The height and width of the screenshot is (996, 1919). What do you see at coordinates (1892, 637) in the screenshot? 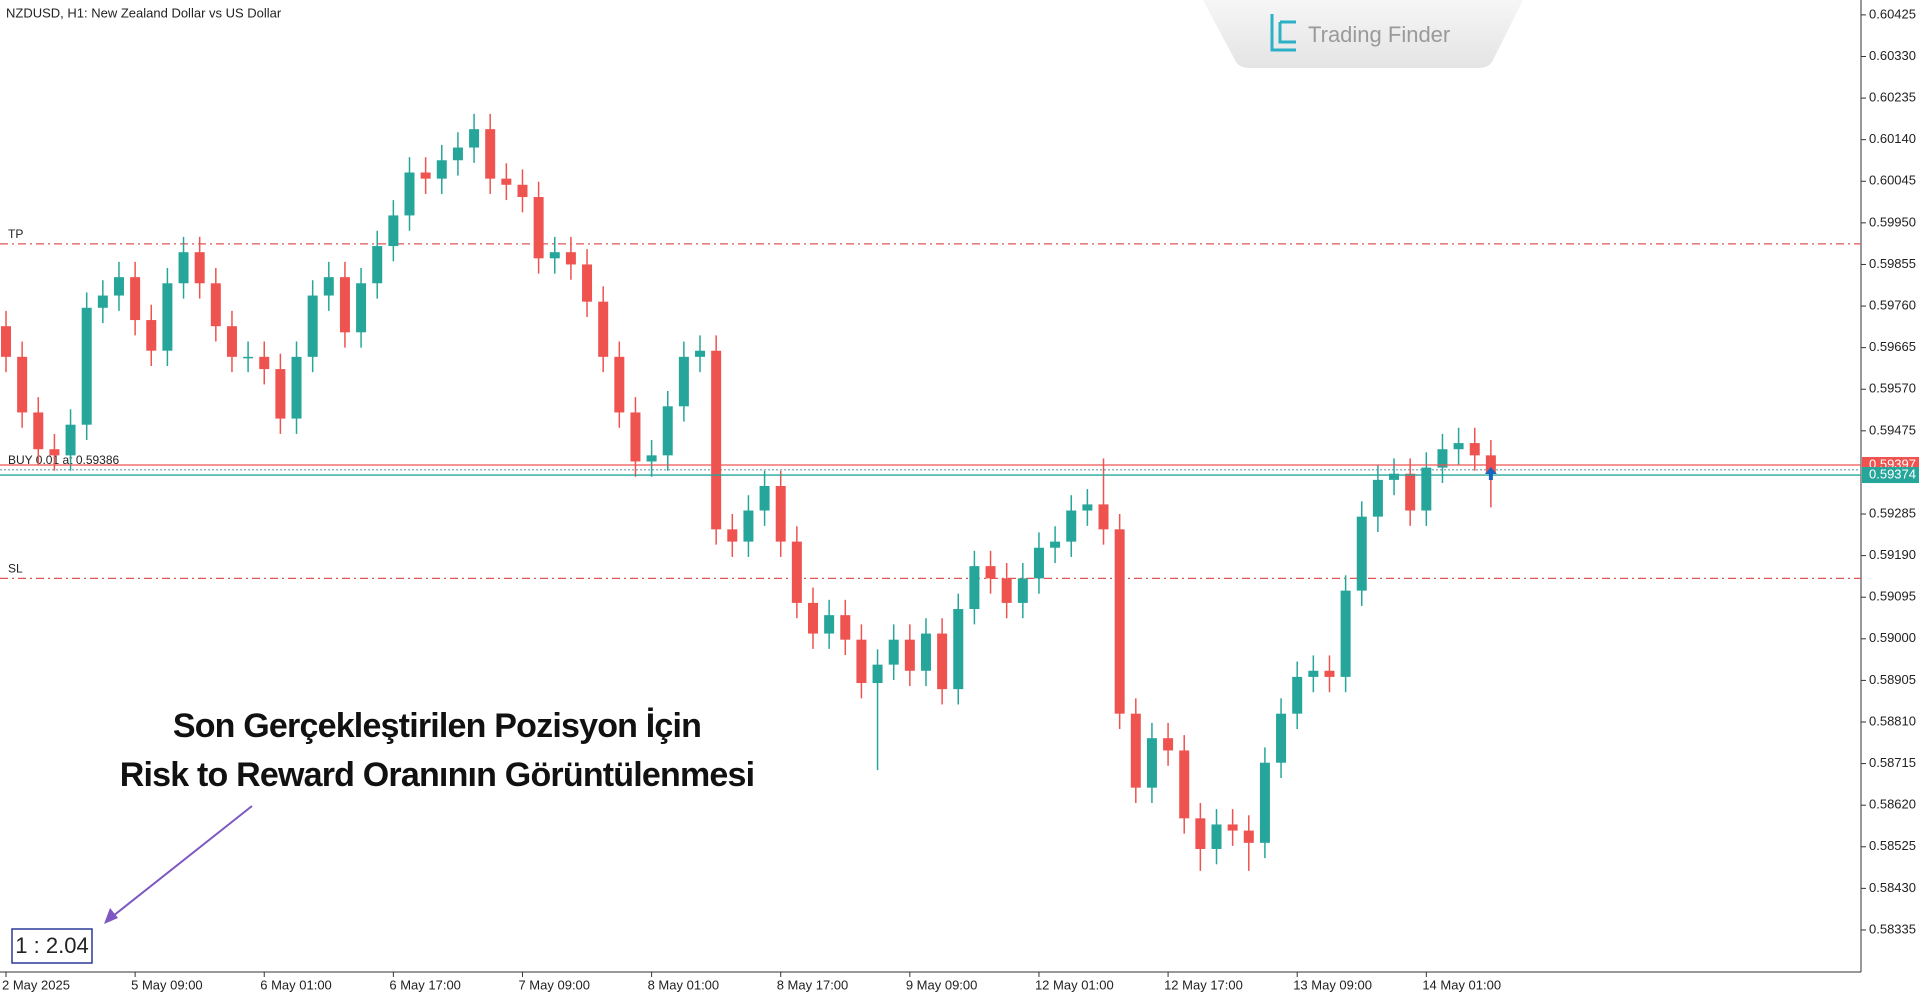
I see `y-tick-label: 0.59000` at bounding box center [1892, 637].